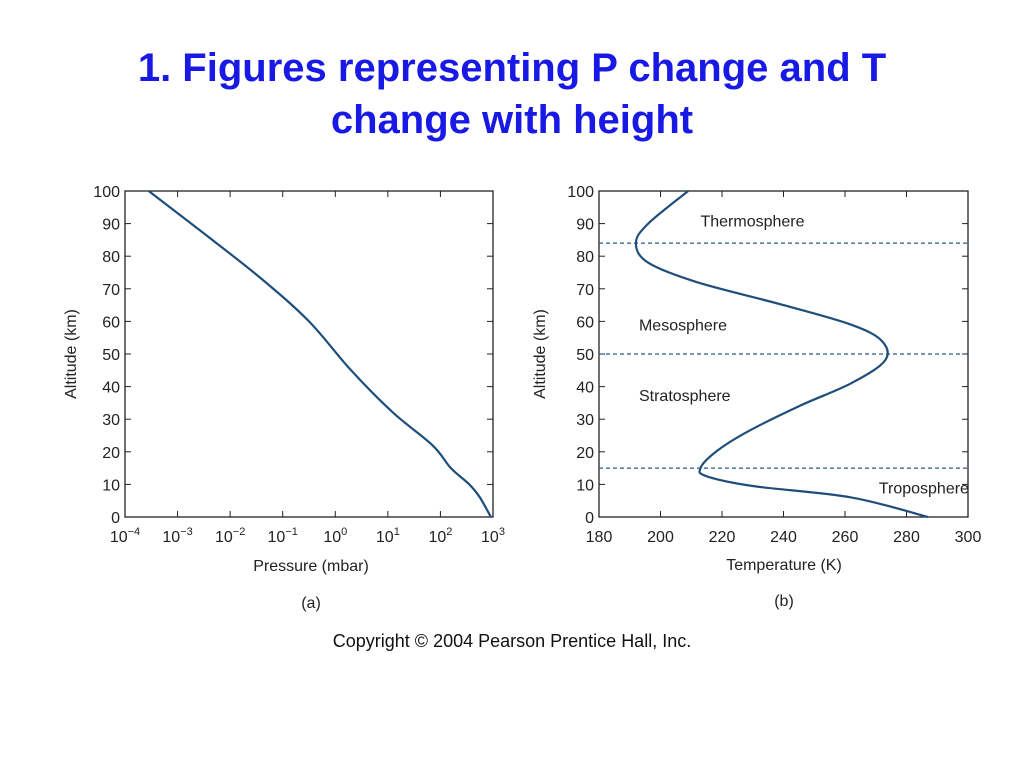 The height and width of the screenshot is (768, 1024). I want to click on xtick-exponent: 2, so click(449, 532).